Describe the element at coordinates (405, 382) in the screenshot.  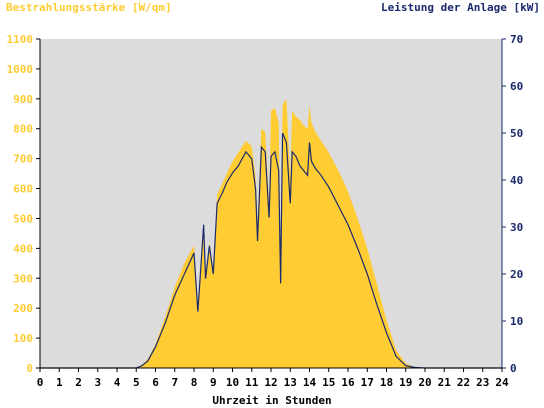
I see `x-tick-label: 19` at that location.